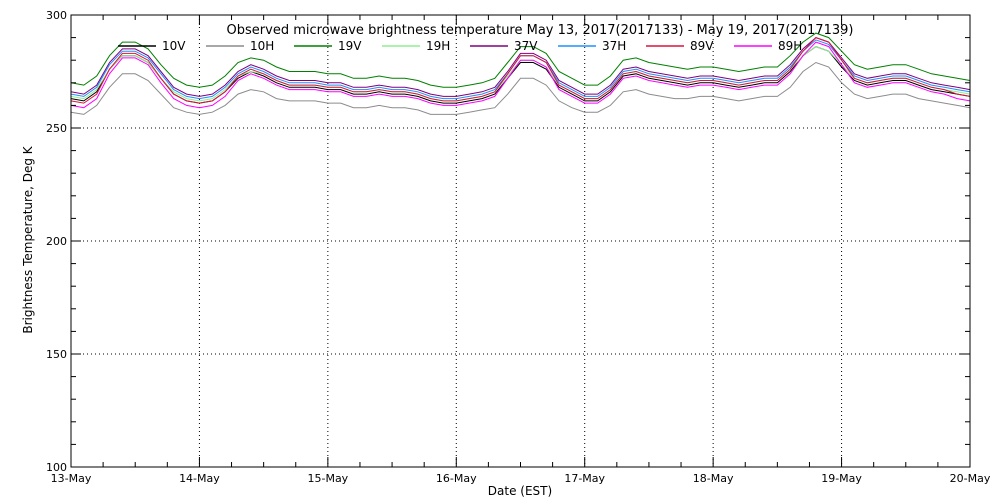  What do you see at coordinates (56, 354) in the screenshot?
I see `y-tick-label: 150` at bounding box center [56, 354].